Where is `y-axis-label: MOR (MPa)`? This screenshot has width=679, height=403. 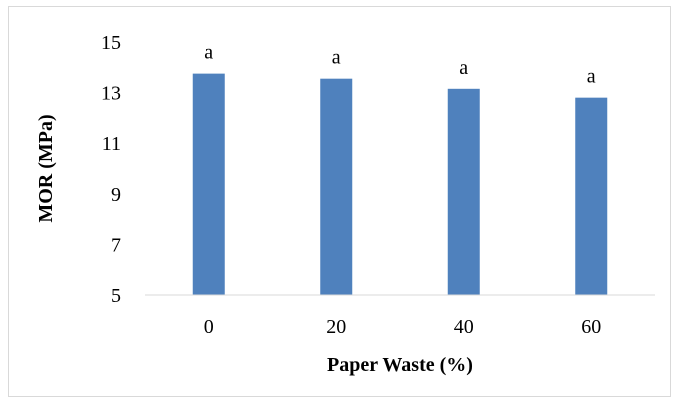
y-axis-label: MOR (MPa) is located at coordinates (46, 168).